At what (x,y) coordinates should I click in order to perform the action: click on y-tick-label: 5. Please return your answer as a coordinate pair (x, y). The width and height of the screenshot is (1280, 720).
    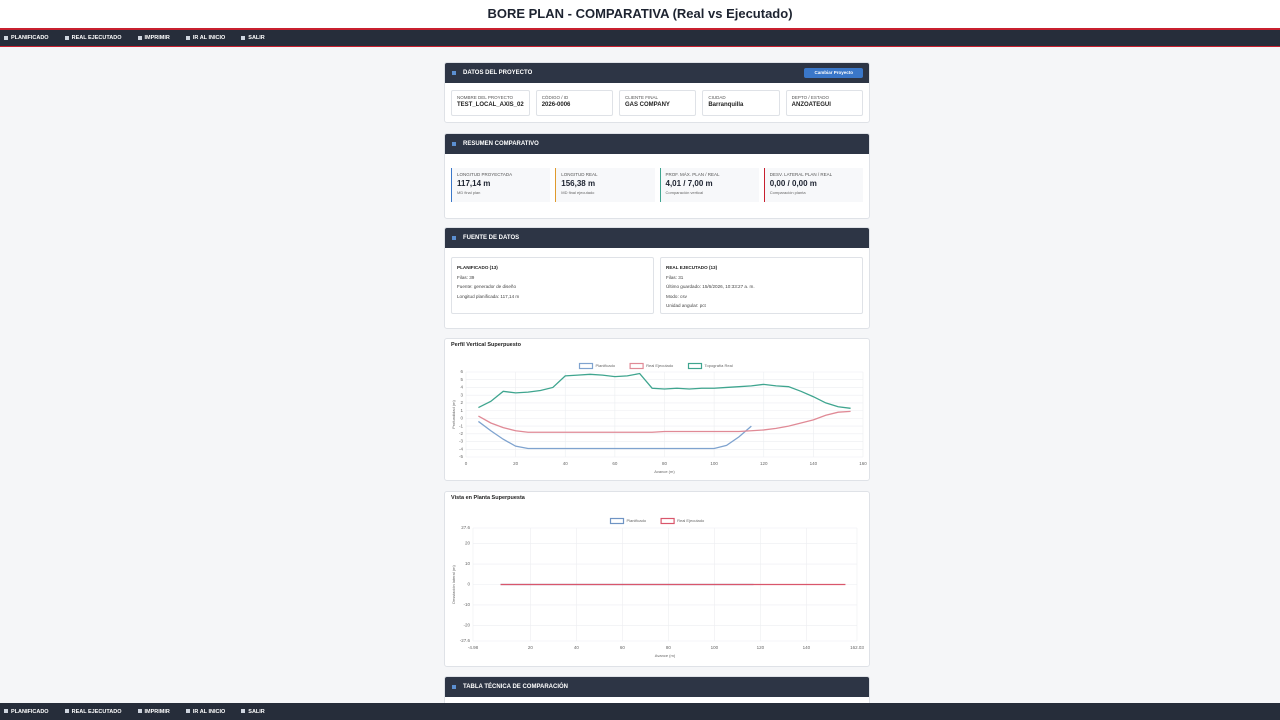
    Looking at the image, I should click on (461, 379).